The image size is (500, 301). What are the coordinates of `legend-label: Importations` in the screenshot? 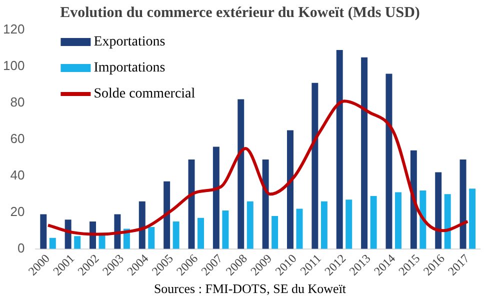 It's located at (130, 68).